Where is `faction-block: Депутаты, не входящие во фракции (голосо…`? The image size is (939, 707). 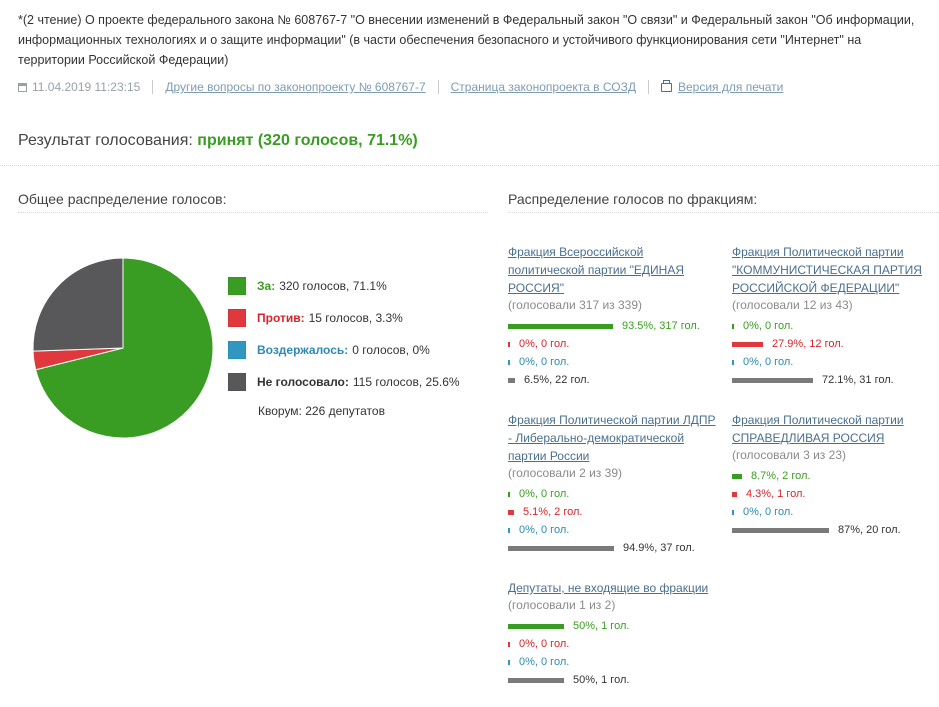
faction-block: Депутаты, не входящие во фракции (голосо… is located at coordinates (618, 634).